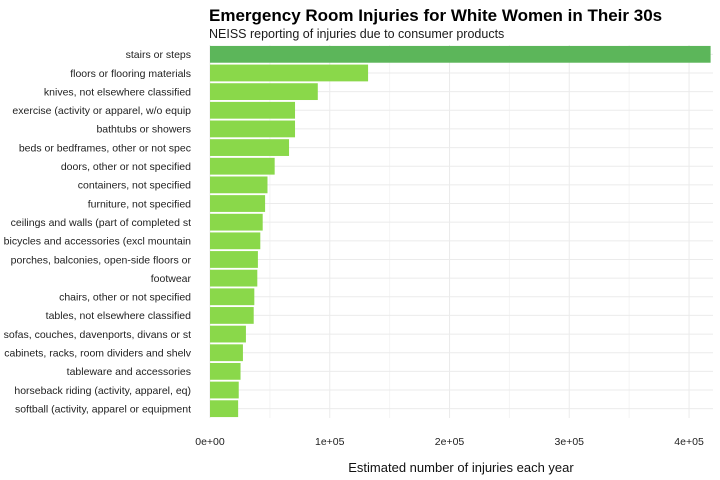  What do you see at coordinates (689, 442) in the screenshot?
I see `x-tick-label: 4e+05` at bounding box center [689, 442].